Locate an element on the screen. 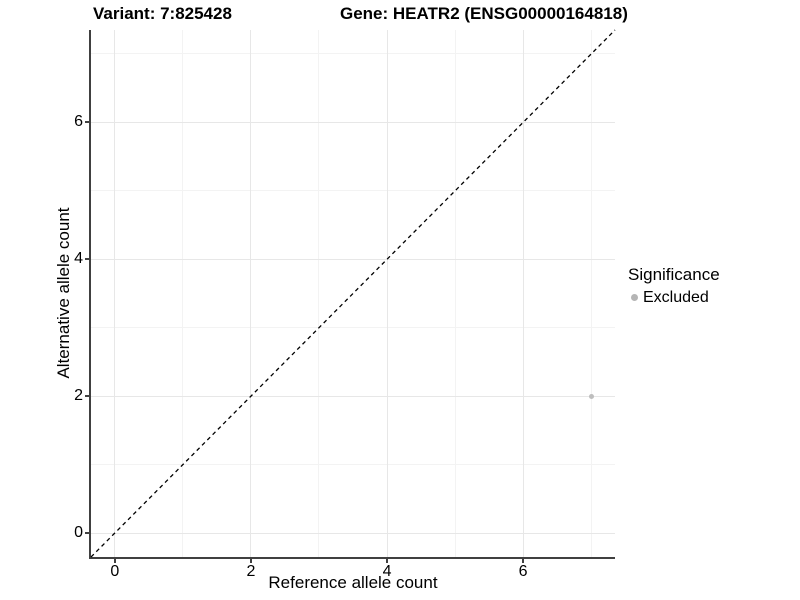 The height and width of the screenshot is (600, 800). y-tick-label: 4 is located at coordinates (78, 259).